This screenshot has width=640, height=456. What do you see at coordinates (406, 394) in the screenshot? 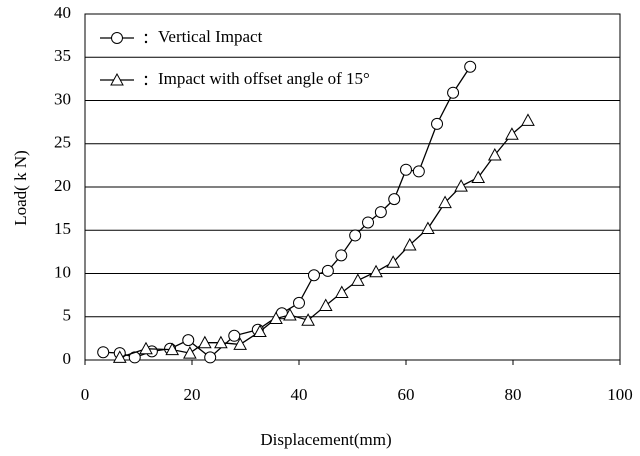
I see `x-tick-label: 60` at bounding box center [406, 394].